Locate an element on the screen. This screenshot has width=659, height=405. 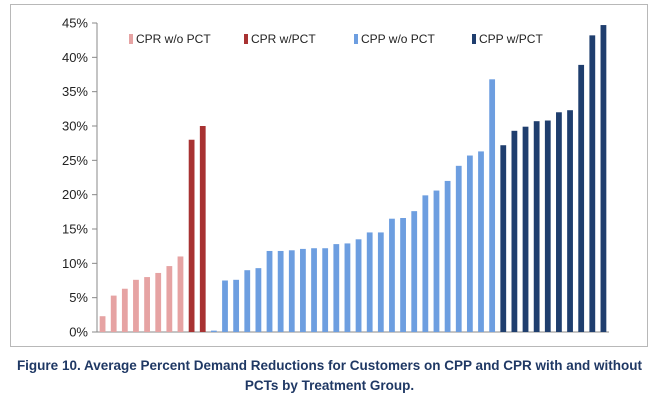
caption-line-2: PCTs by Treatment Group. is located at coordinates (329, 385).